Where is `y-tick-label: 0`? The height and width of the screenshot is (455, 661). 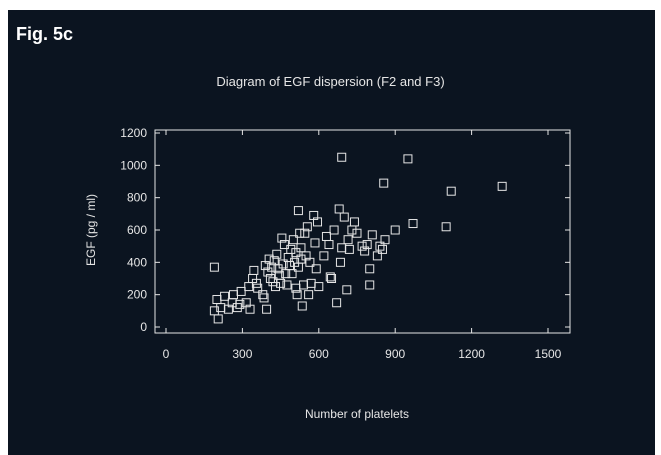 y-tick-label: 0 is located at coordinates (143, 327).